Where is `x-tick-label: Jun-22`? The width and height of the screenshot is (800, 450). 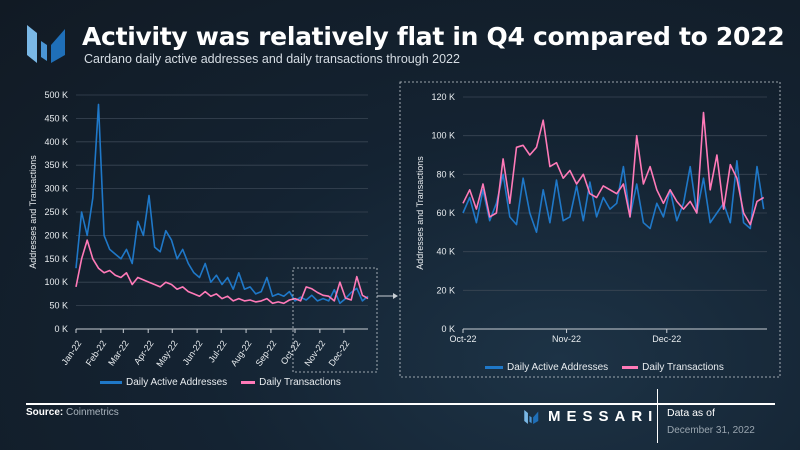
x-tick-label: Jun-22 is located at coordinates (193, 353).